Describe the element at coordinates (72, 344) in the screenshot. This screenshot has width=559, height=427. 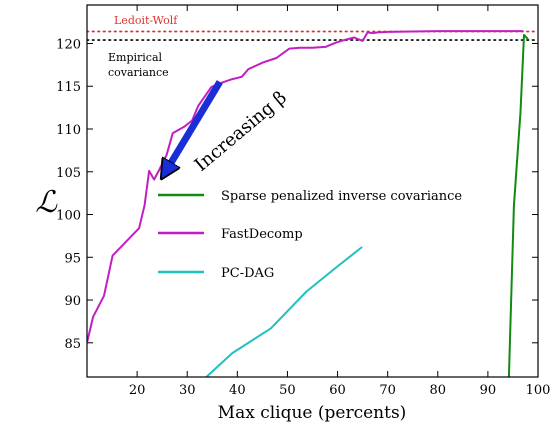
I see `y-tick-label-85: 85` at that location.